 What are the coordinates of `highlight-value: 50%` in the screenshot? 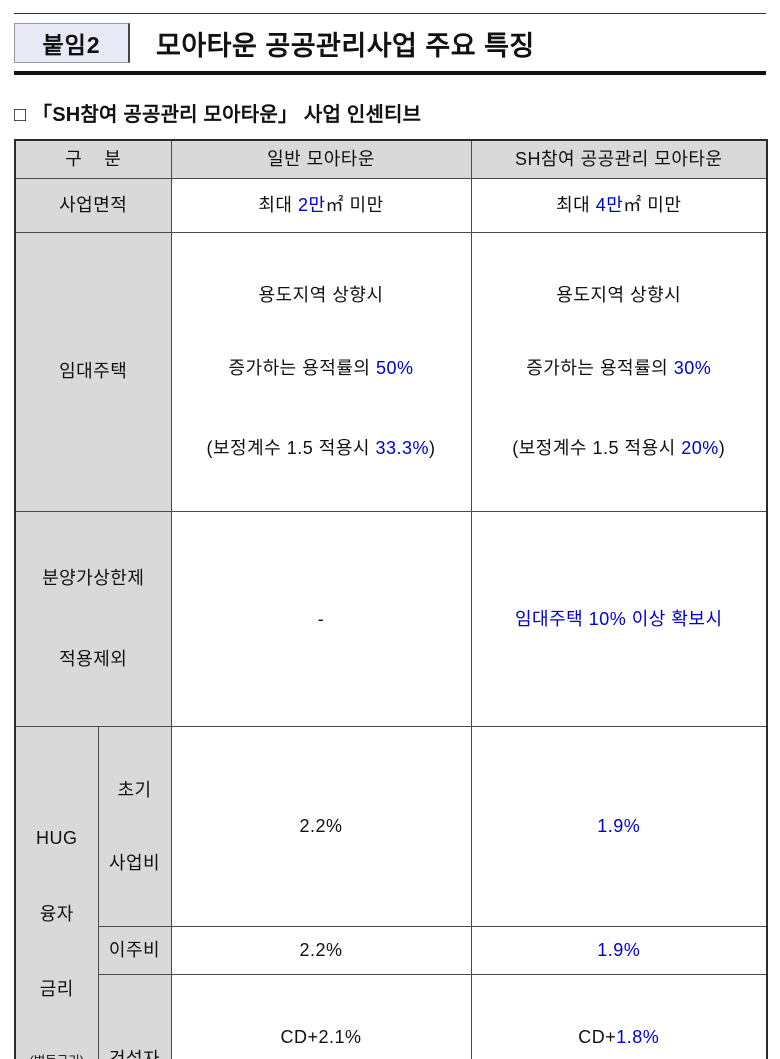 It's located at (394, 367).